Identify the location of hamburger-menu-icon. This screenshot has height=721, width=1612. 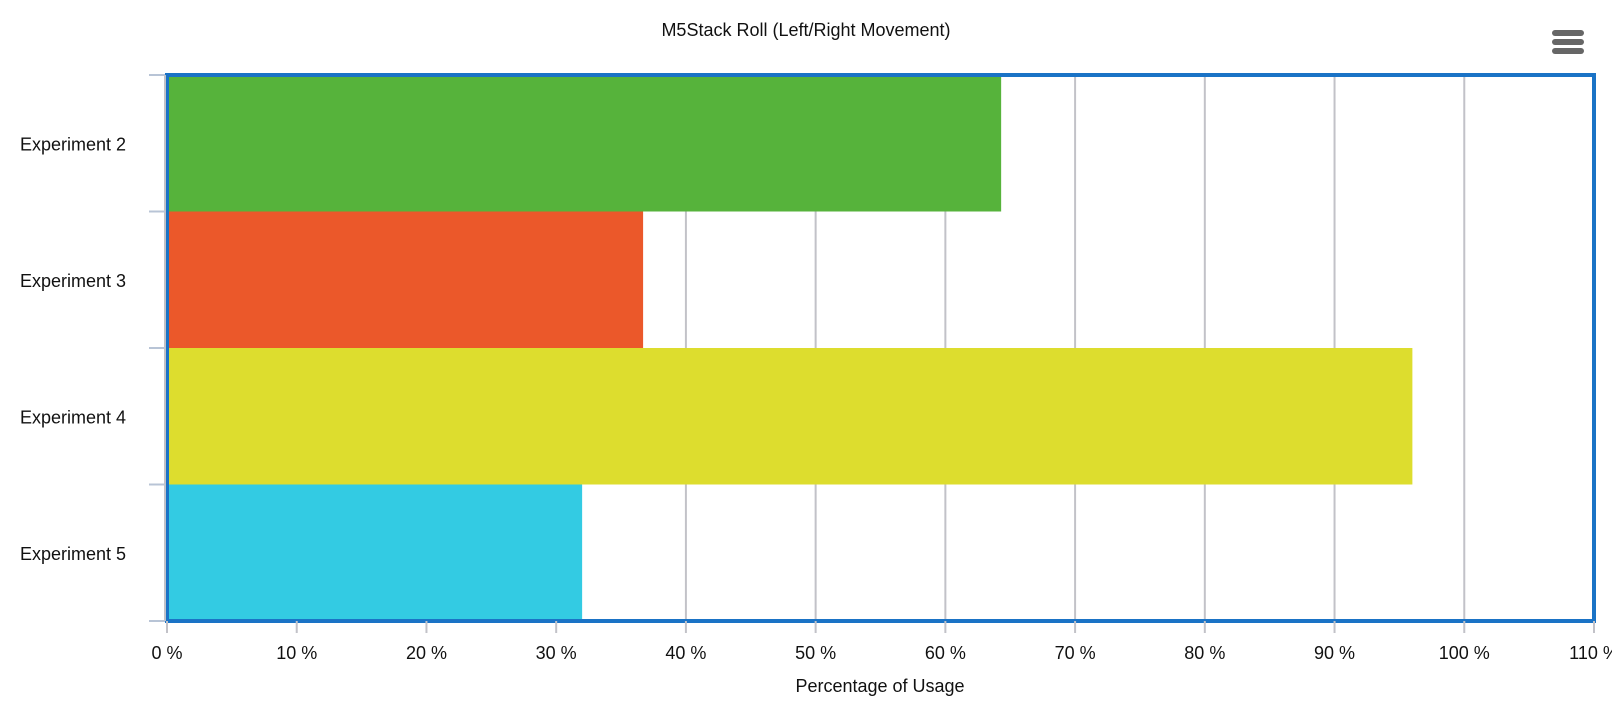
(1568, 45).